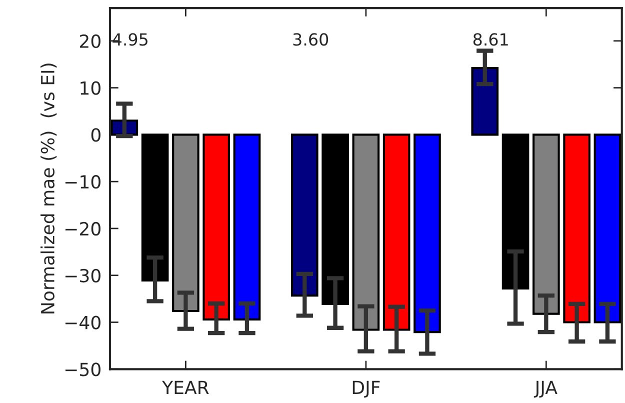 The width and height of the screenshot is (625, 403). What do you see at coordinates (48, 189) in the screenshot?
I see `y-axis-title: Normalized mae (%) (vs EI)` at bounding box center [48, 189].